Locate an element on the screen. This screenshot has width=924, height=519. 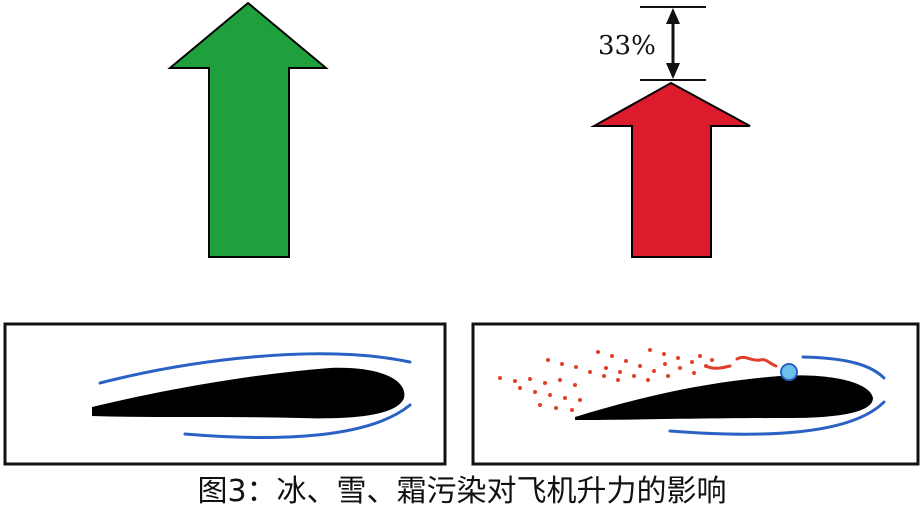
clean-wing-panel is located at coordinates (225, 394).